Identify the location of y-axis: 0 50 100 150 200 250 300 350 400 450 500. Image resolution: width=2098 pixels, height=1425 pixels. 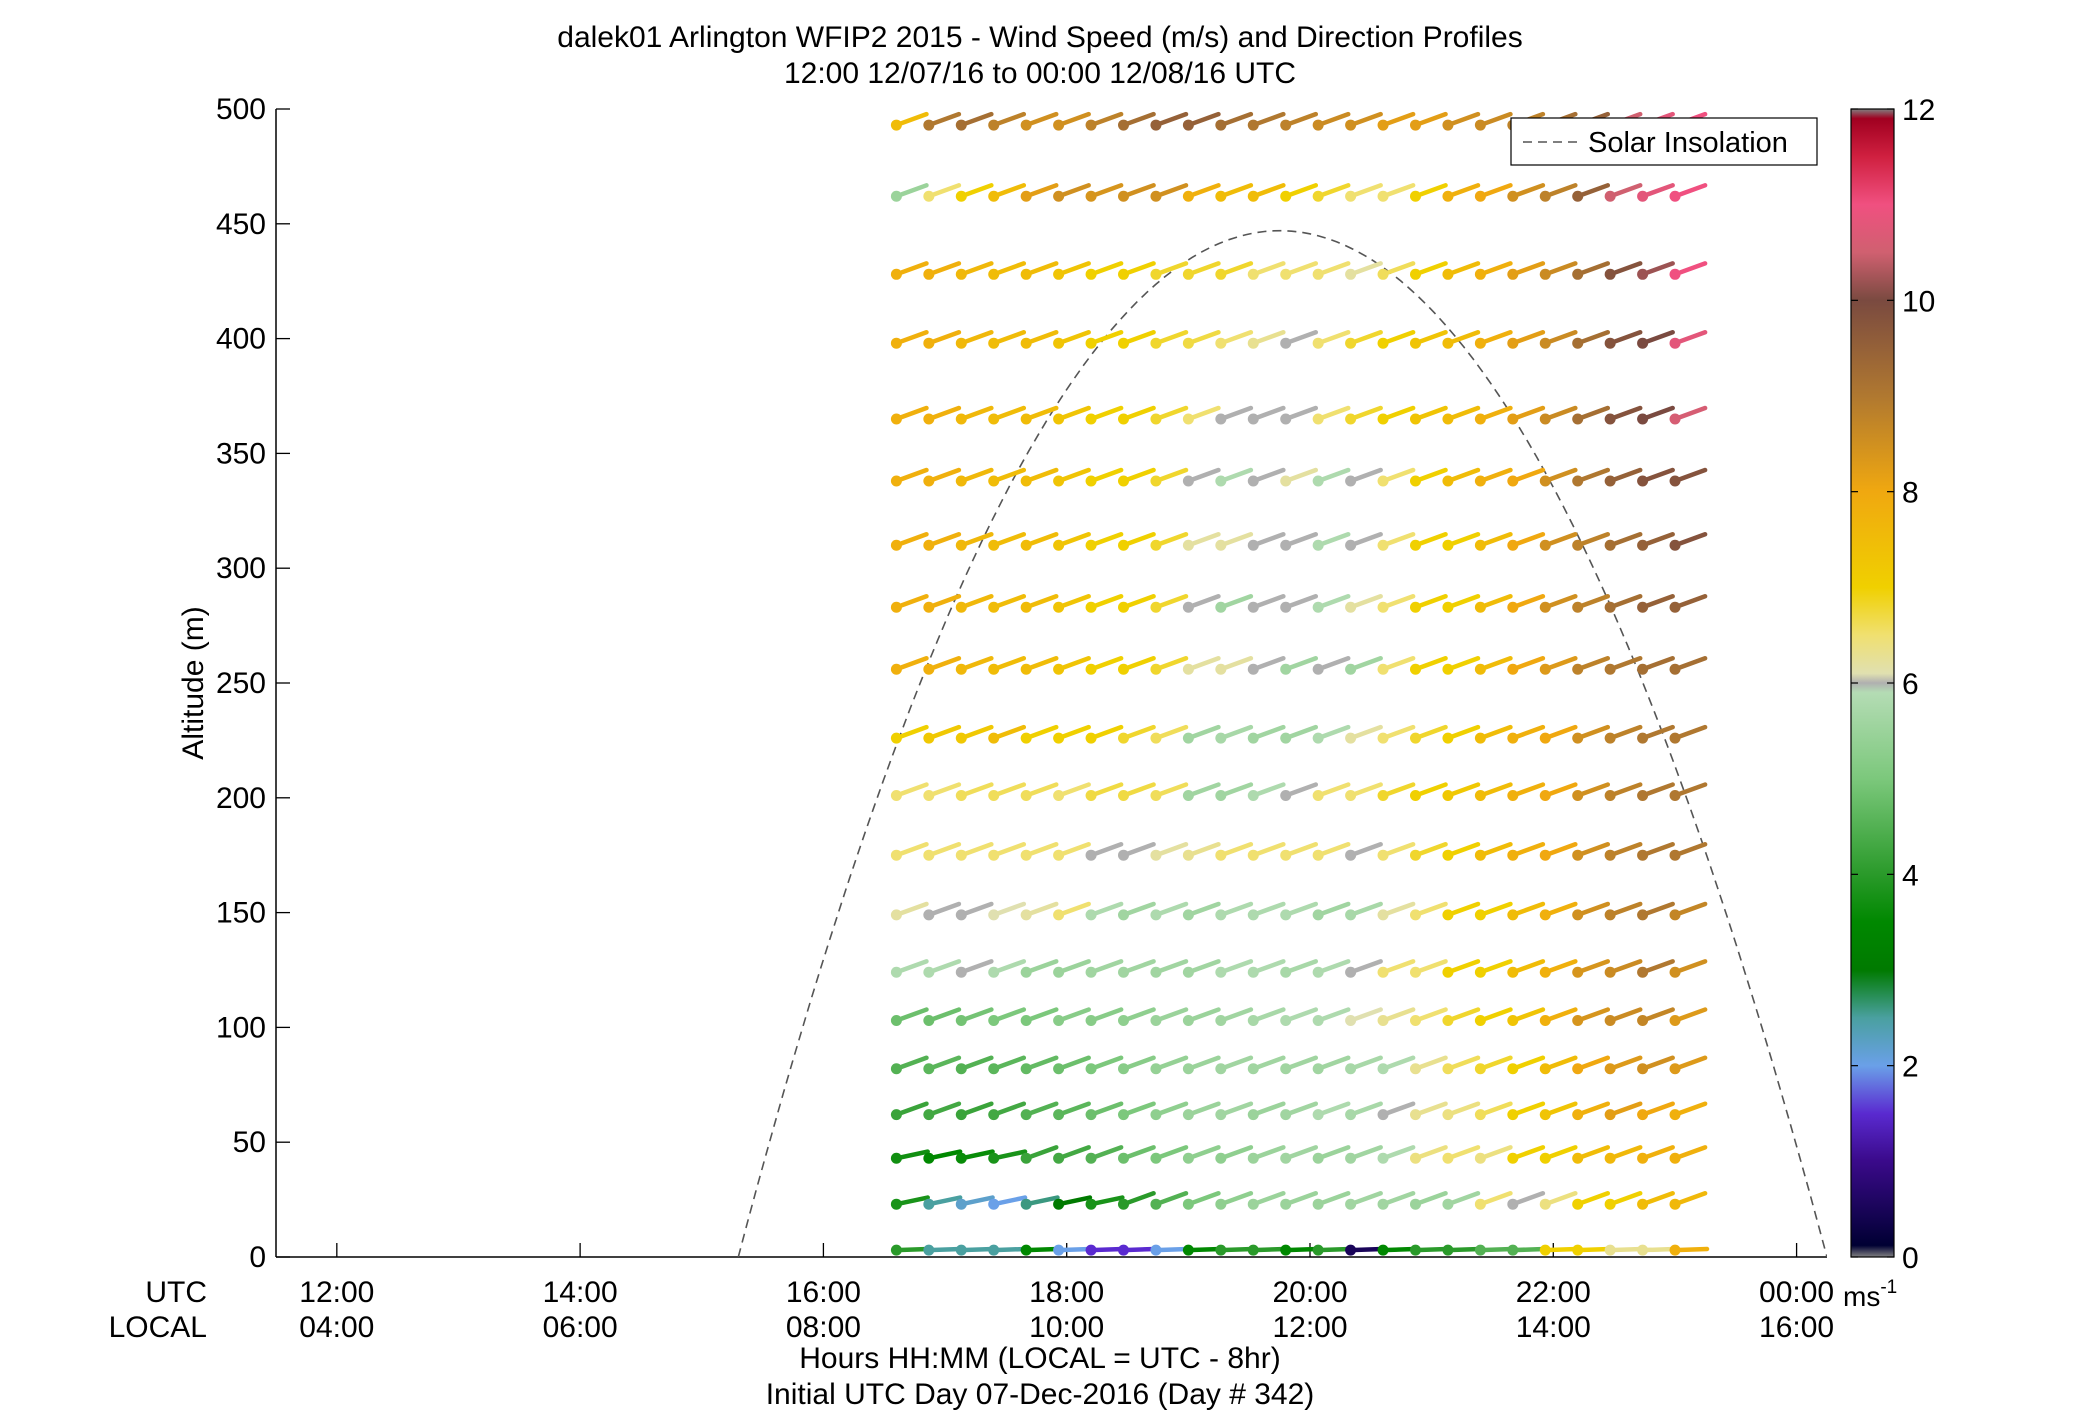
(253, 683).